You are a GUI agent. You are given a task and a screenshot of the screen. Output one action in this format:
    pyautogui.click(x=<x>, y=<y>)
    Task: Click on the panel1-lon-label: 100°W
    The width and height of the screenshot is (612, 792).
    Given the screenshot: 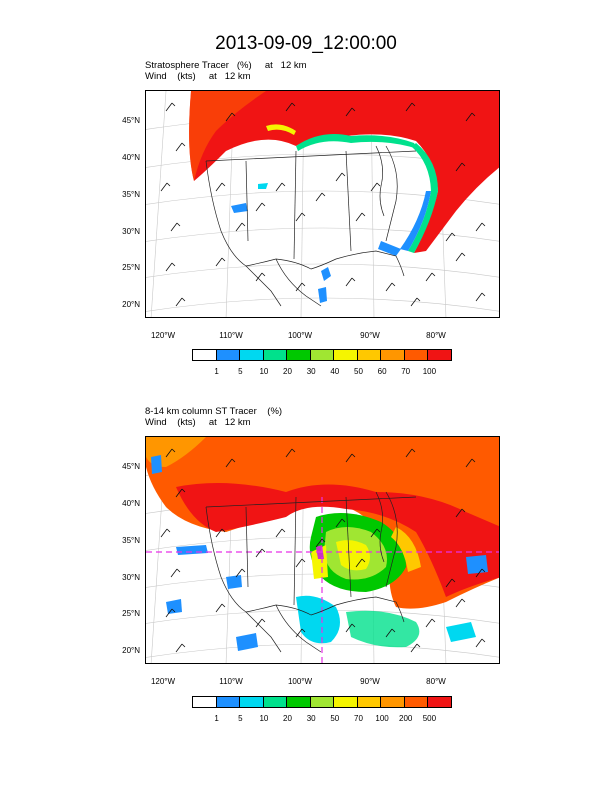 What is the action you would take?
    pyautogui.click(x=300, y=335)
    